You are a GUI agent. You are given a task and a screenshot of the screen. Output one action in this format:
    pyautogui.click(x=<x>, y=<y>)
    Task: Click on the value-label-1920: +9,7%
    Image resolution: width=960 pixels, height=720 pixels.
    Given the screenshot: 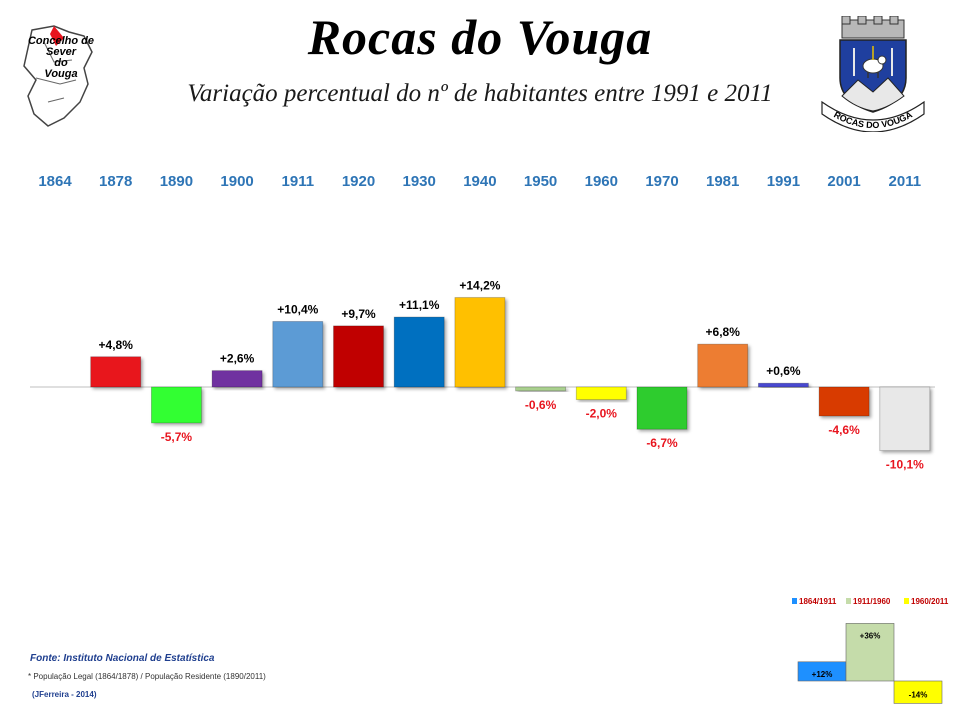 What is the action you would take?
    pyautogui.click(x=358, y=314)
    